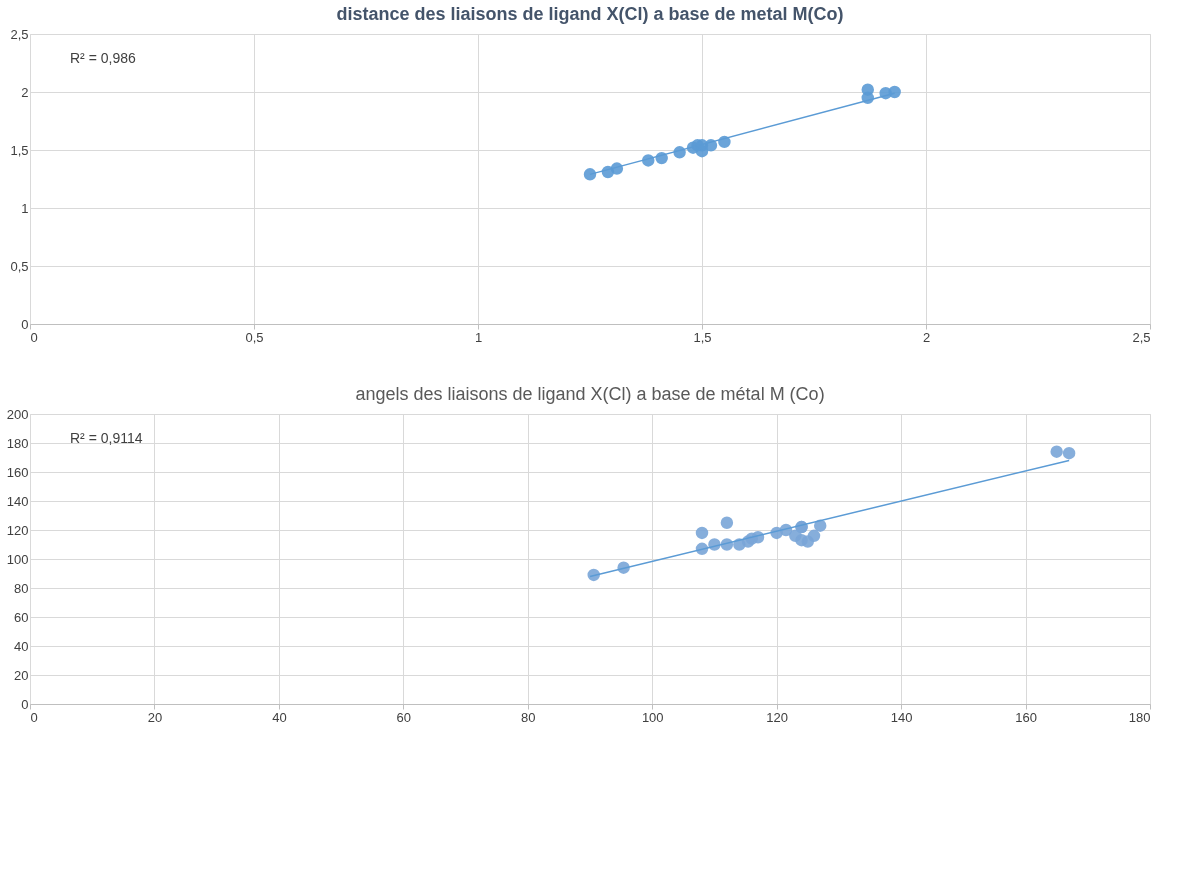 This screenshot has width=1204, height=874. Describe the element at coordinates (19, 150) in the screenshot. I see `y-tick-label: 1,5` at that location.